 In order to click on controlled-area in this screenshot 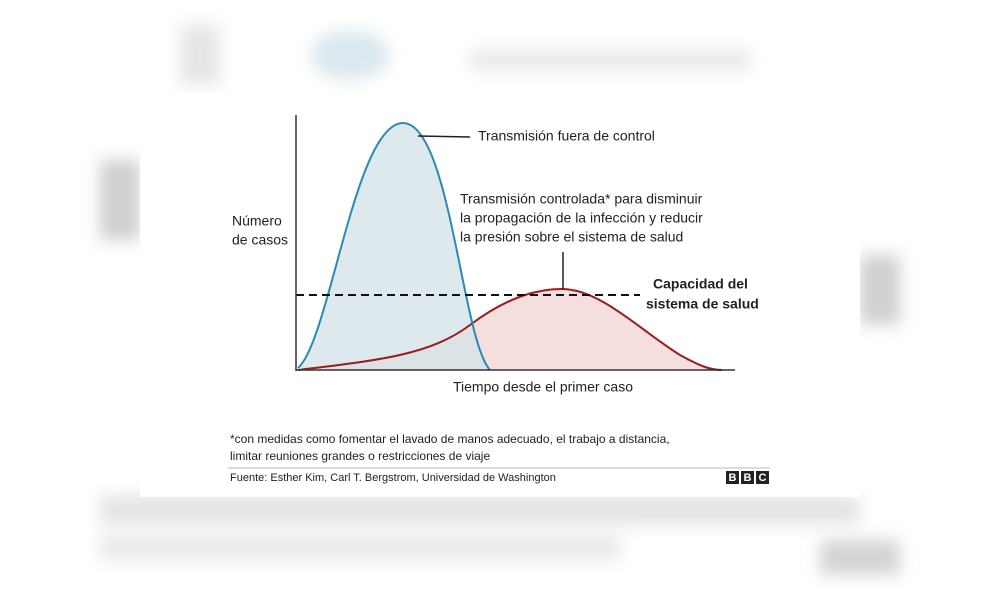, I will do `click(510, 329)`.